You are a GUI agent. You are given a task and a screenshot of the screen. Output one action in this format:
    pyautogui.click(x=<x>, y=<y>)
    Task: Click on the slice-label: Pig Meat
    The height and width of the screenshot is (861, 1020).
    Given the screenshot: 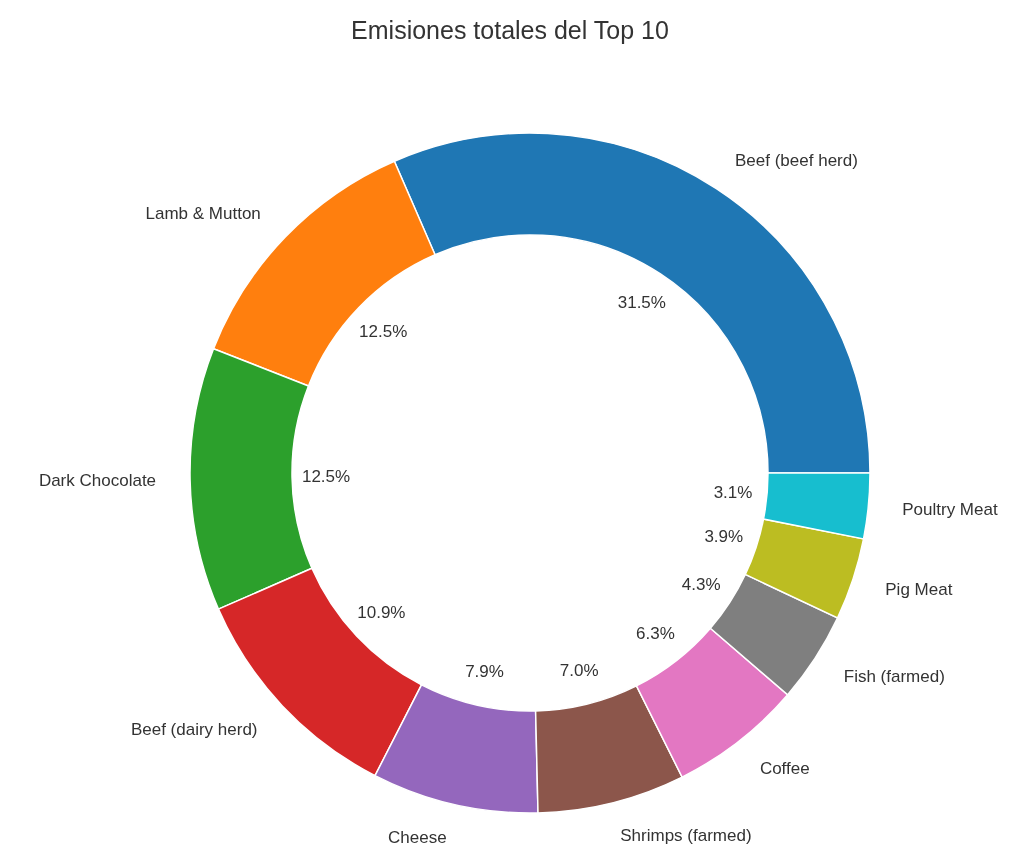 What is the action you would take?
    pyautogui.click(x=919, y=590)
    